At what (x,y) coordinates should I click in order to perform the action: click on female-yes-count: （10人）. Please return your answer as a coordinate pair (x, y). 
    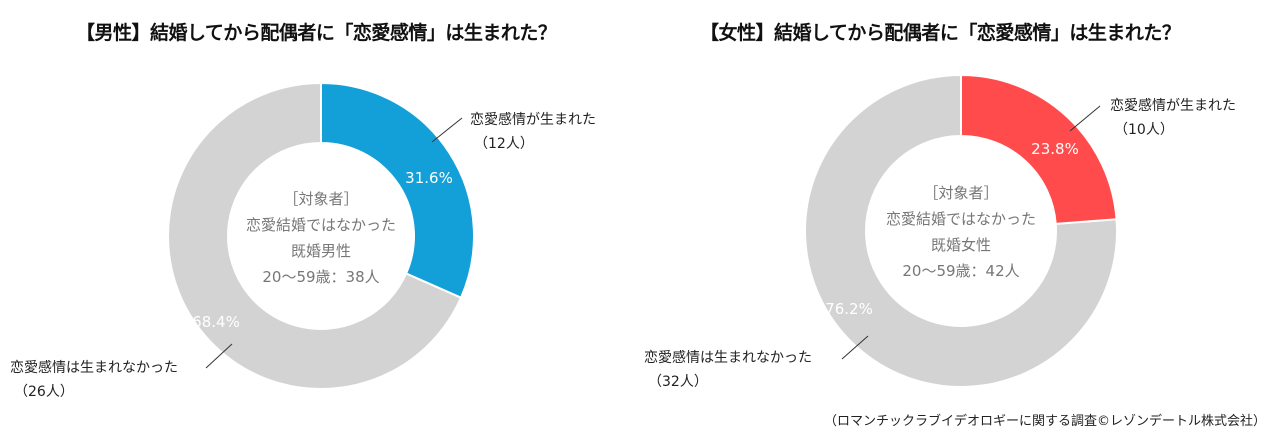
    Looking at the image, I should click on (1144, 130).